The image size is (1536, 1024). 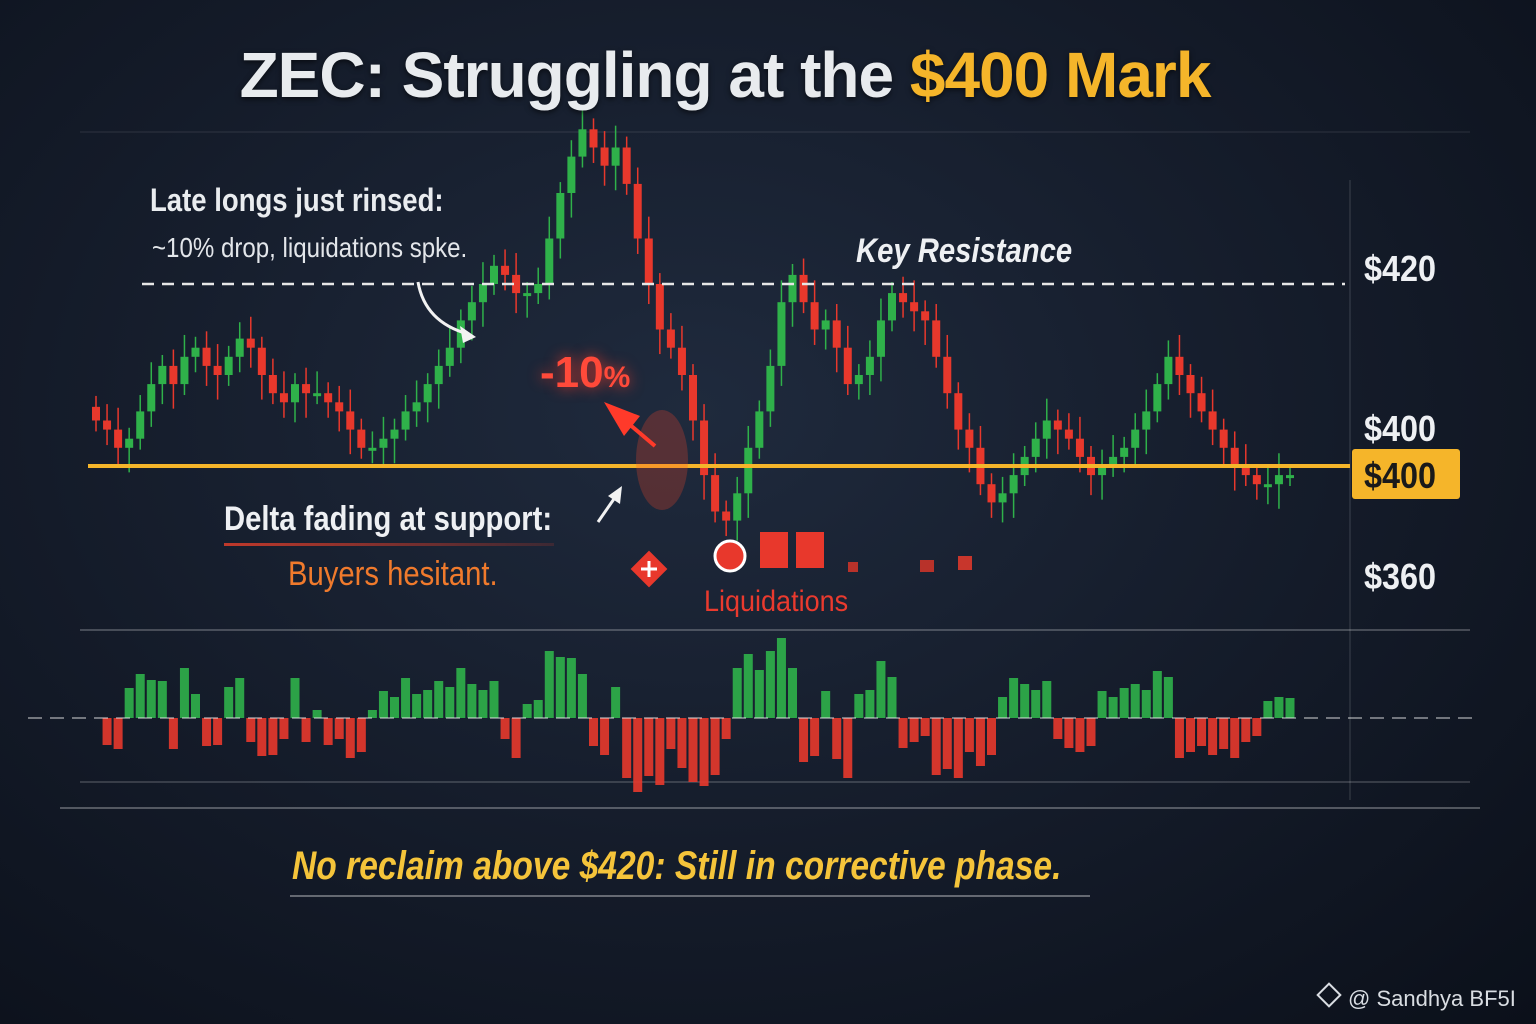 What do you see at coordinates (1416, 997) in the screenshot?
I see `watermark: @ Sandhya BF5I` at bounding box center [1416, 997].